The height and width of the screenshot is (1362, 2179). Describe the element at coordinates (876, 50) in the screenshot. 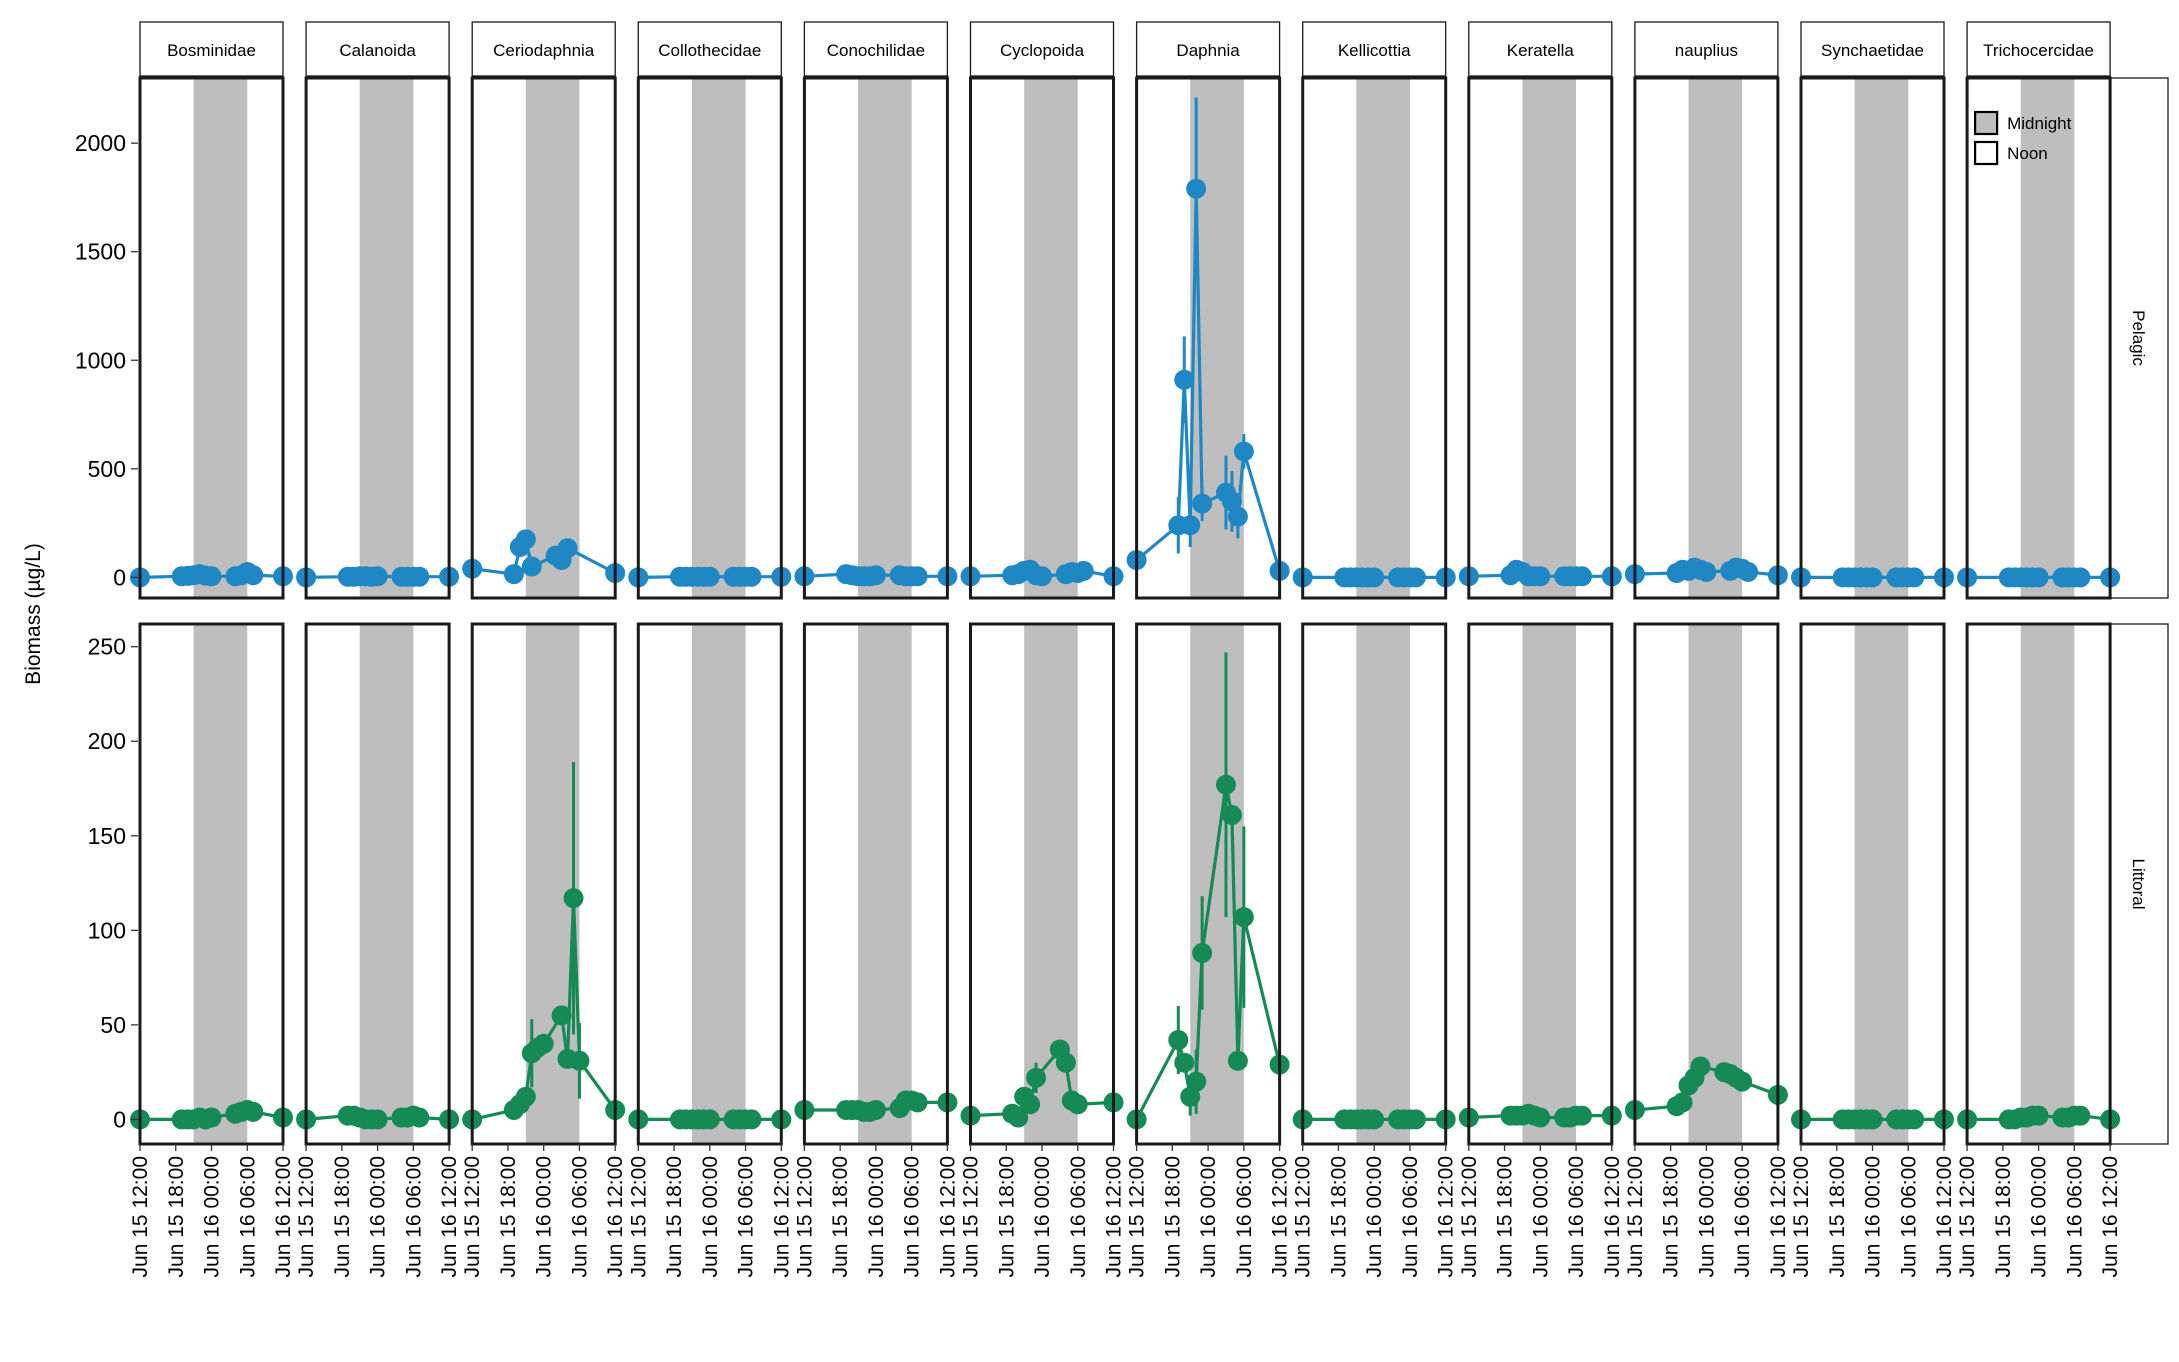

I see `strip-label-conochilidae: Conochilidae` at that location.